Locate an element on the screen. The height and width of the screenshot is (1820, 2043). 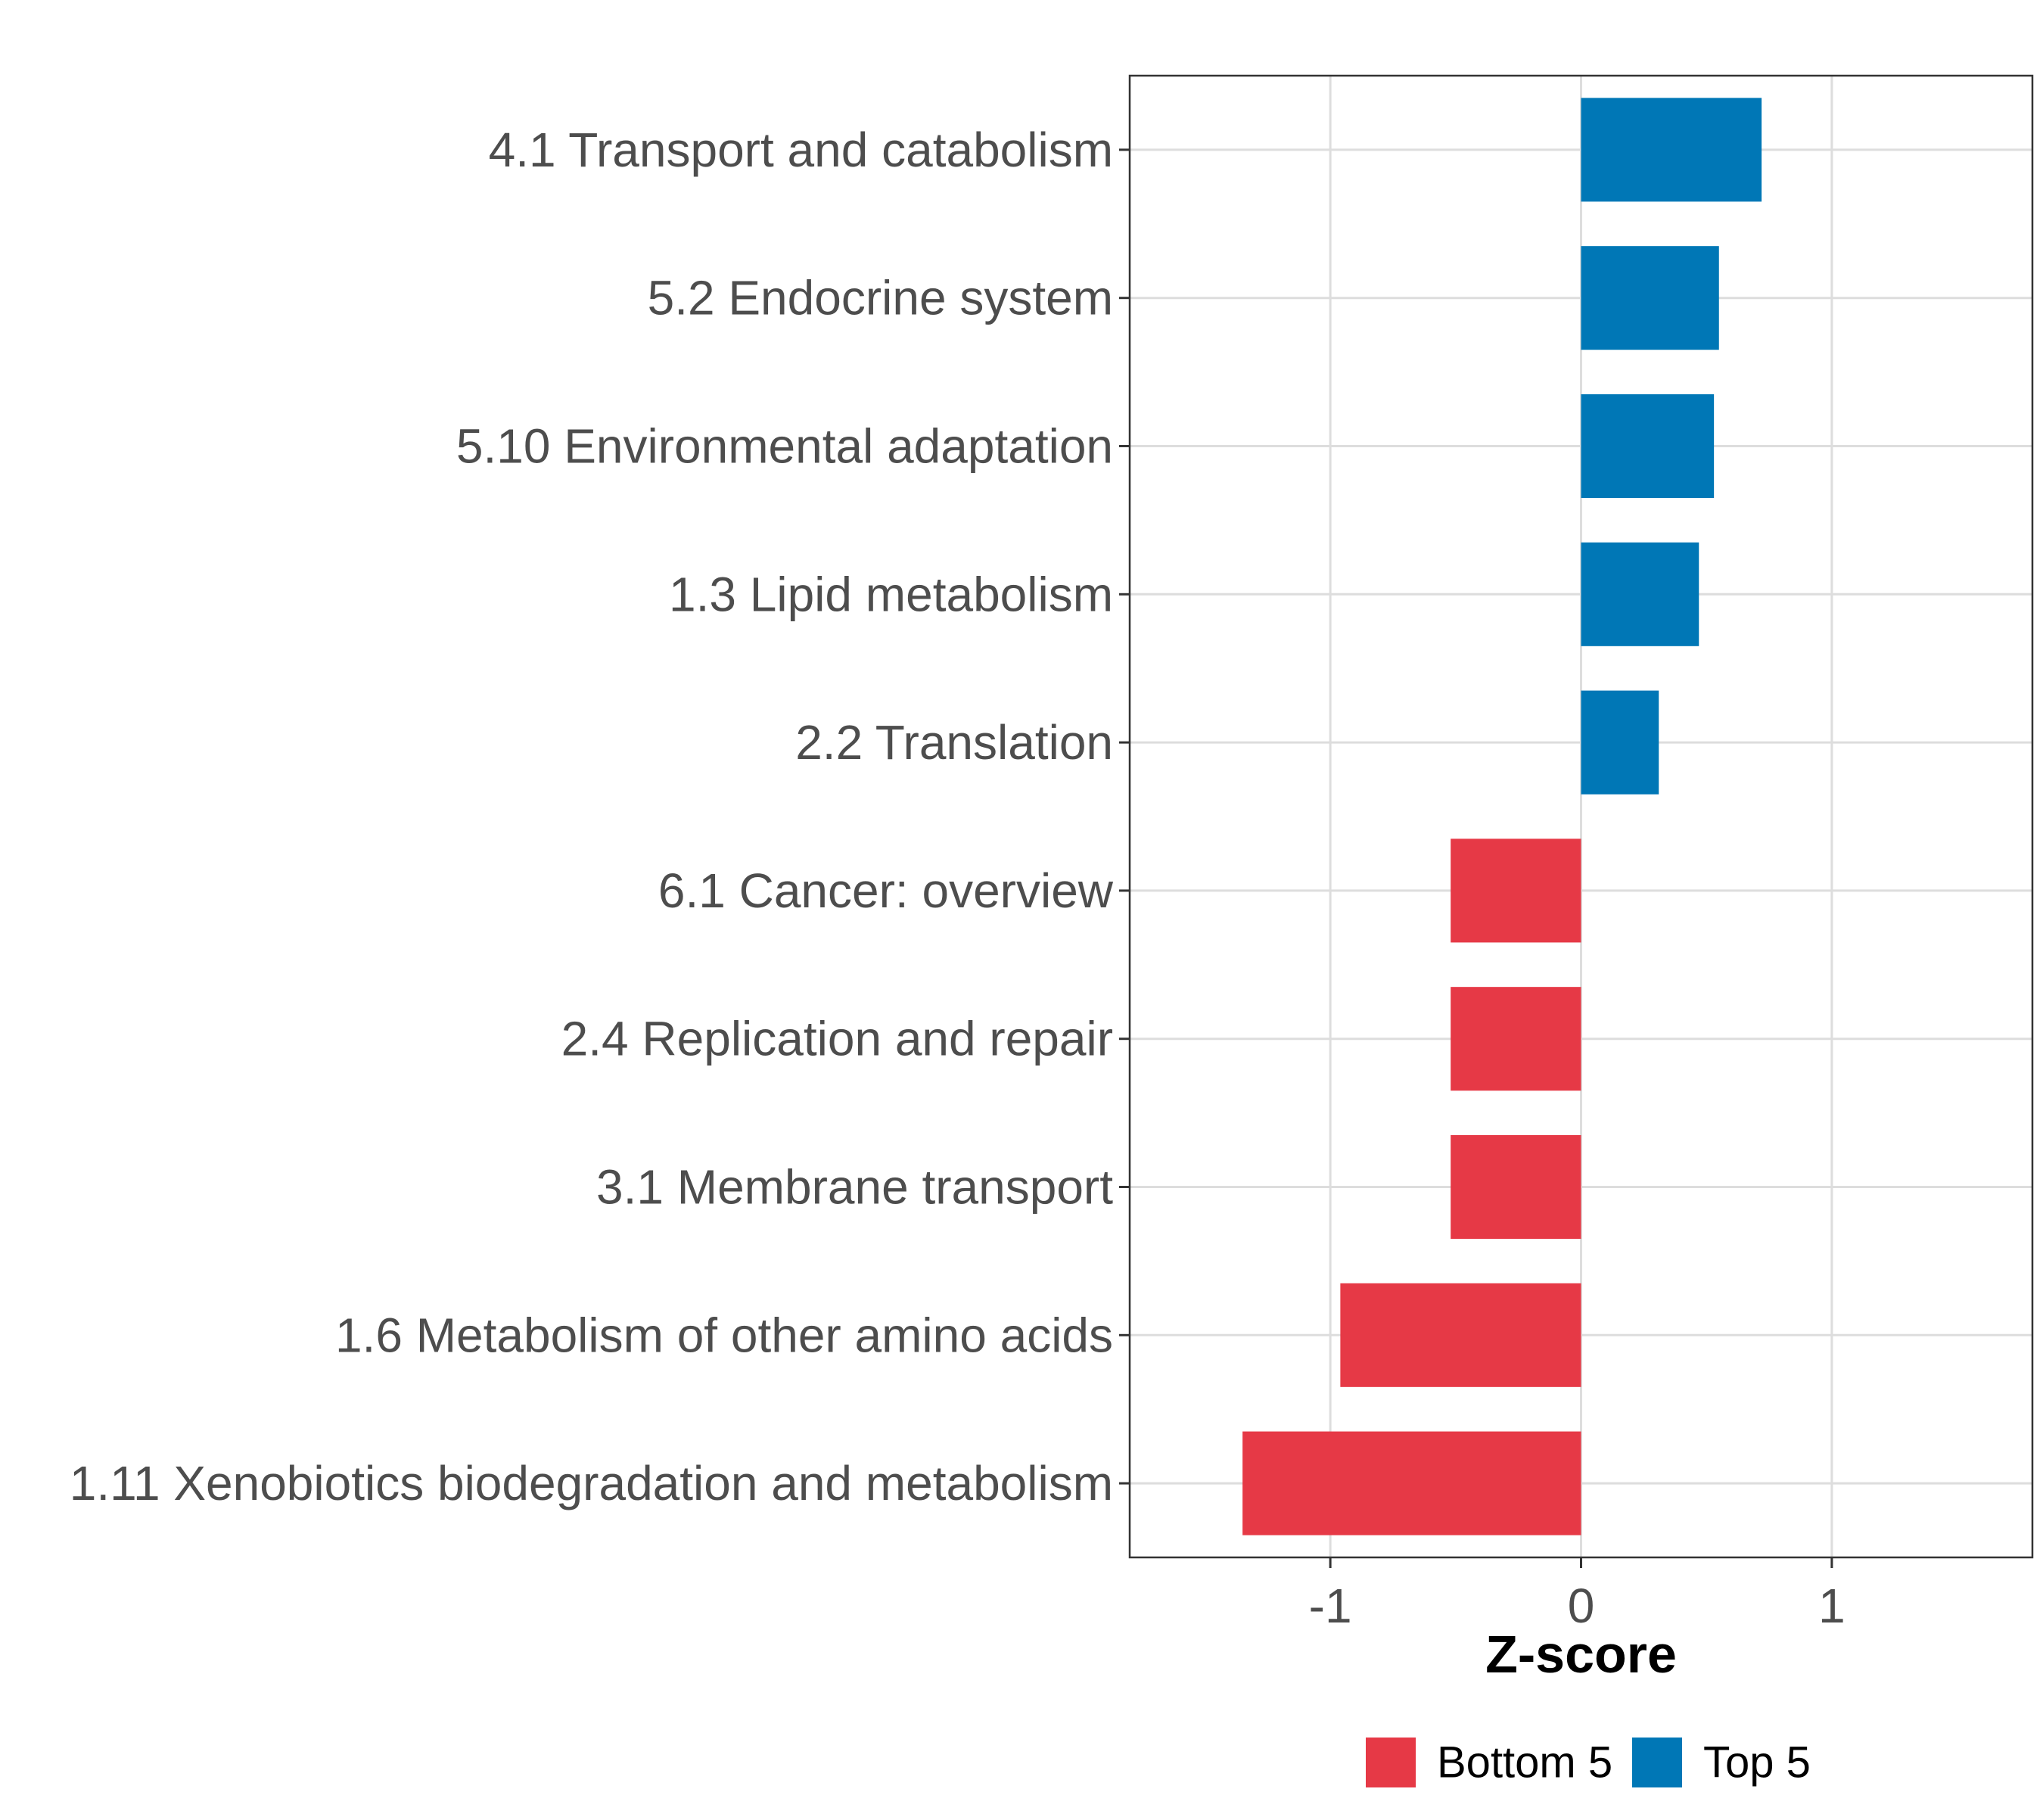
y-tick-label: 2.4 Replication and repair is located at coordinates (837, 1039).